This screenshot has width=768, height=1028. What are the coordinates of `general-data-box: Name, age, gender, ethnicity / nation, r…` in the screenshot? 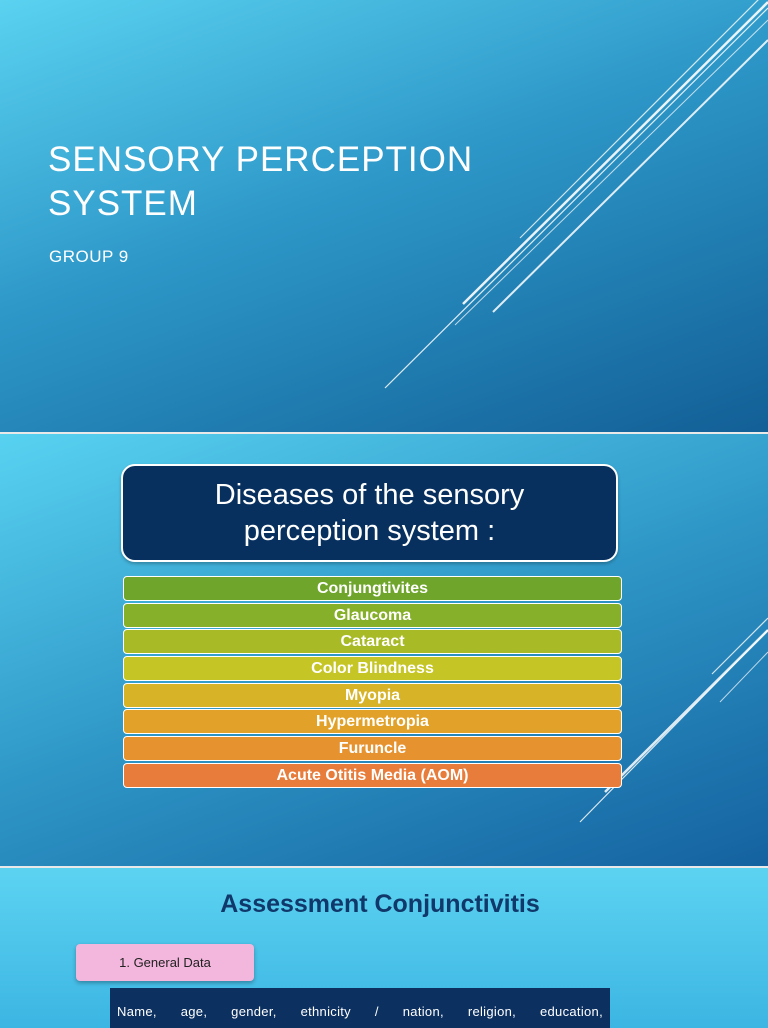 It's located at (360, 1008).